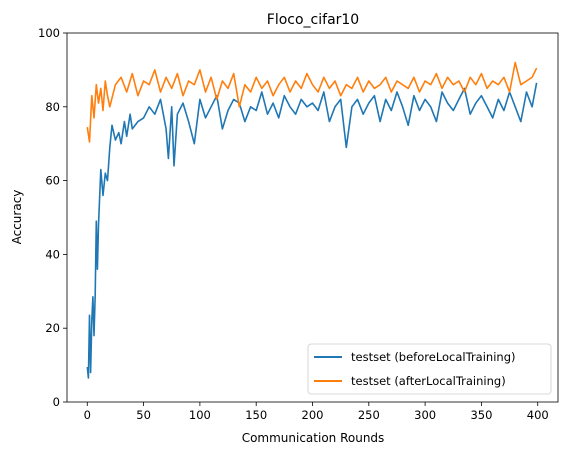 The height and width of the screenshot is (455, 571). I want to click on legend-box, so click(429, 369).